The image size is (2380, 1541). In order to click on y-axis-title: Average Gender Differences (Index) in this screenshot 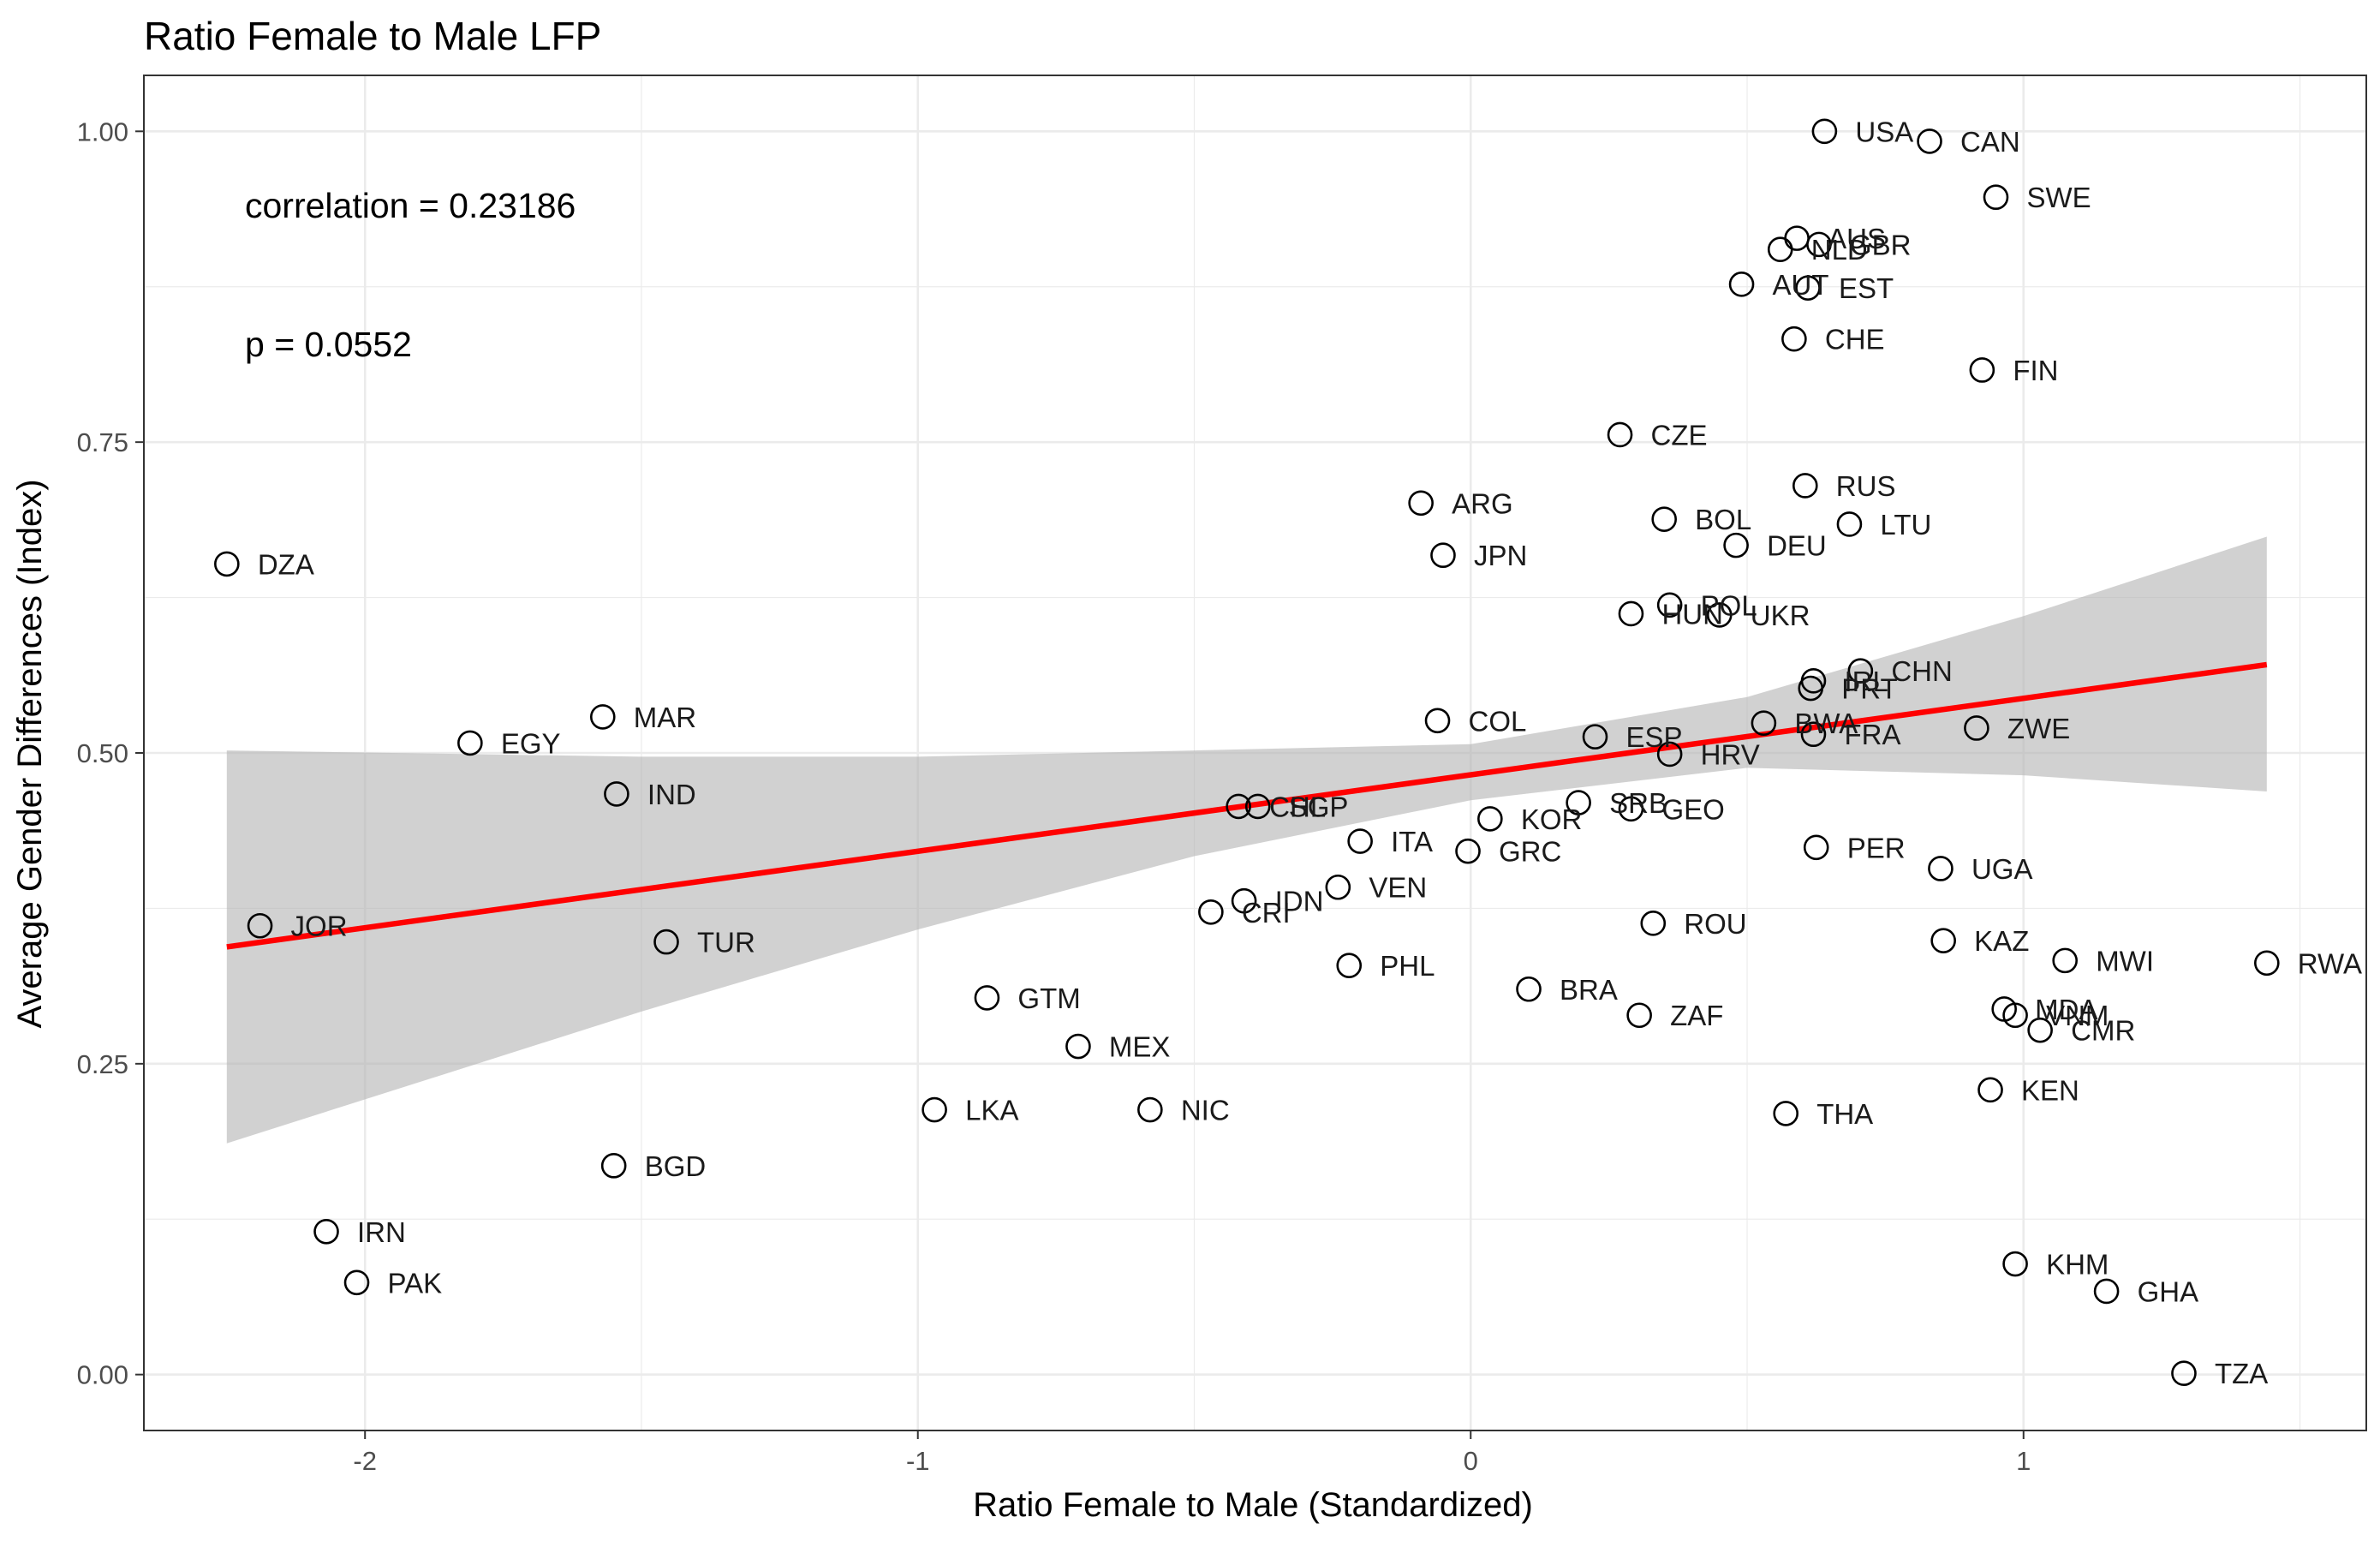, I will do `click(30, 753)`.